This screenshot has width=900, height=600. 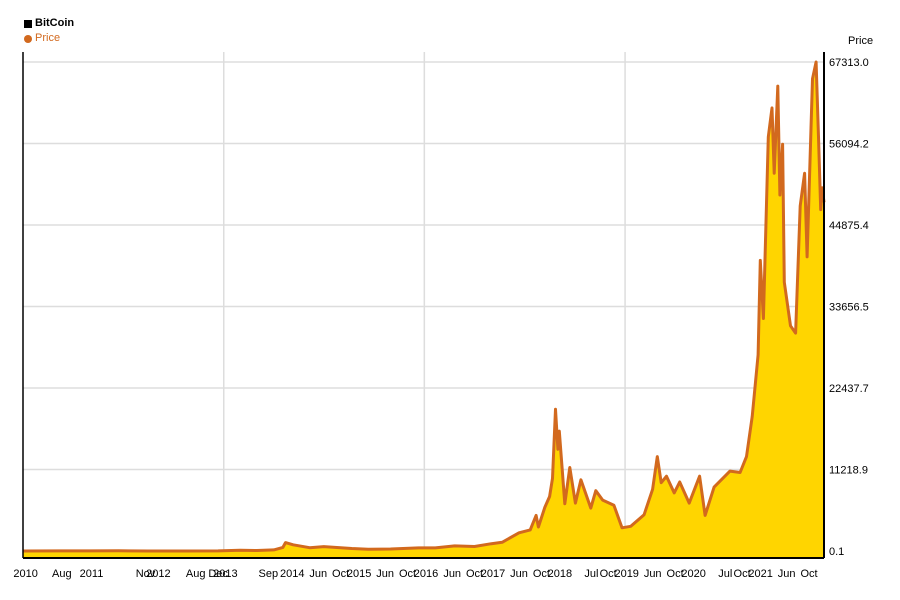 What do you see at coordinates (693, 574) in the screenshot?
I see `x-tick-label: 2020` at bounding box center [693, 574].